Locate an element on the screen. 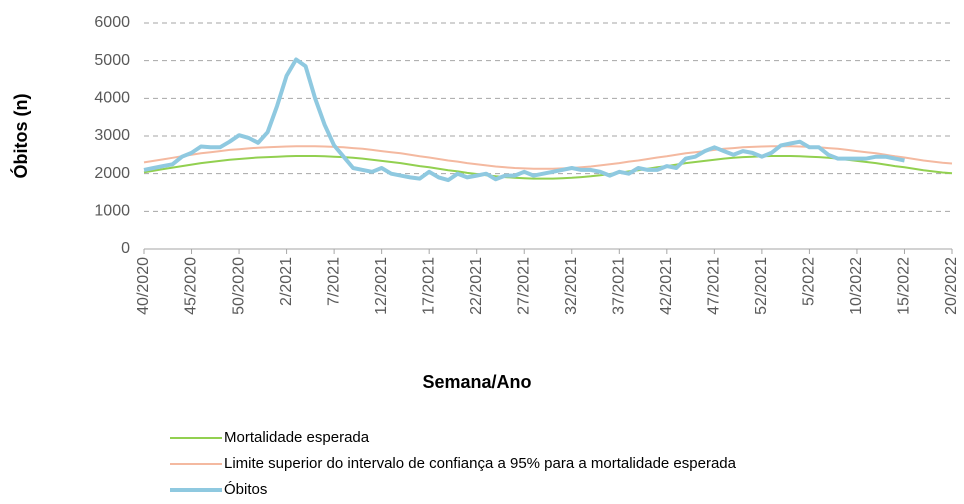 The height and width of the screenshot is (504, 964). y-tick-label: 5000 is located at coordinates (112, 60).